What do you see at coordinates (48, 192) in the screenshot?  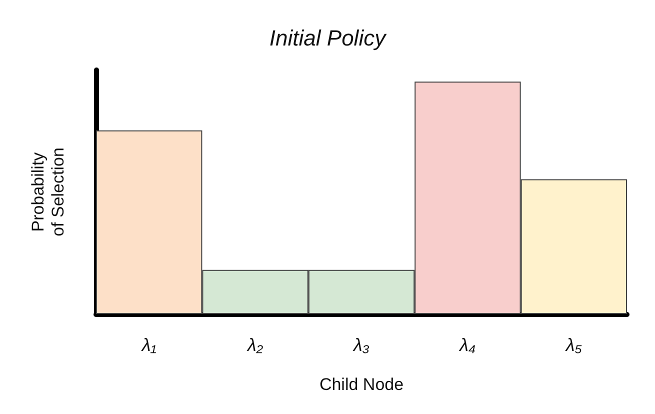 I see `y-axis-title: Probability of Selection` at bounding box center [48, 192].